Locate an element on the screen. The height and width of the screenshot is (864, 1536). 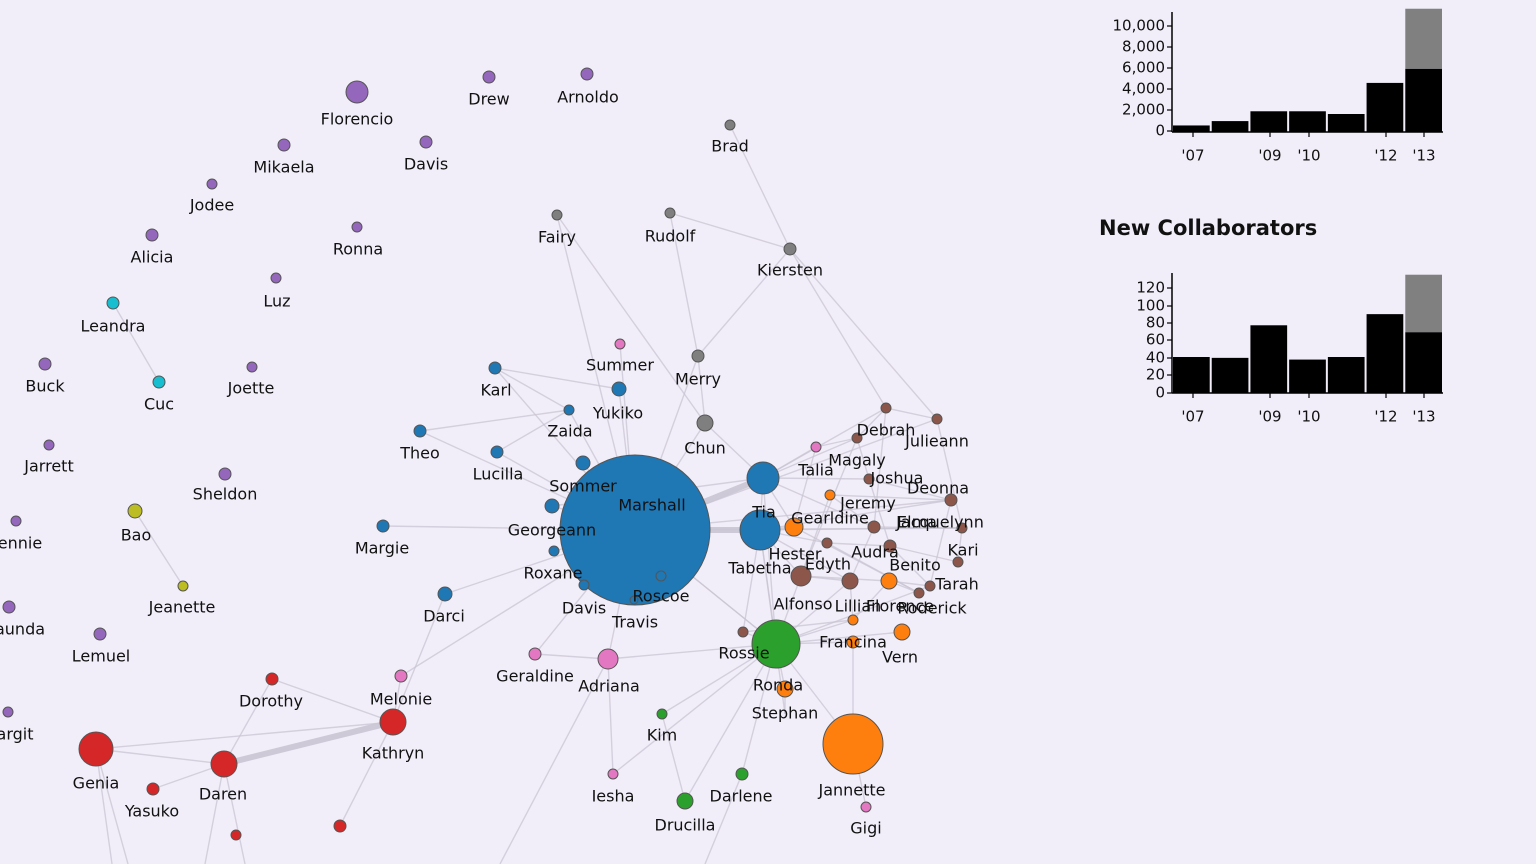
node-marshall is located at coordinates (635, 530).